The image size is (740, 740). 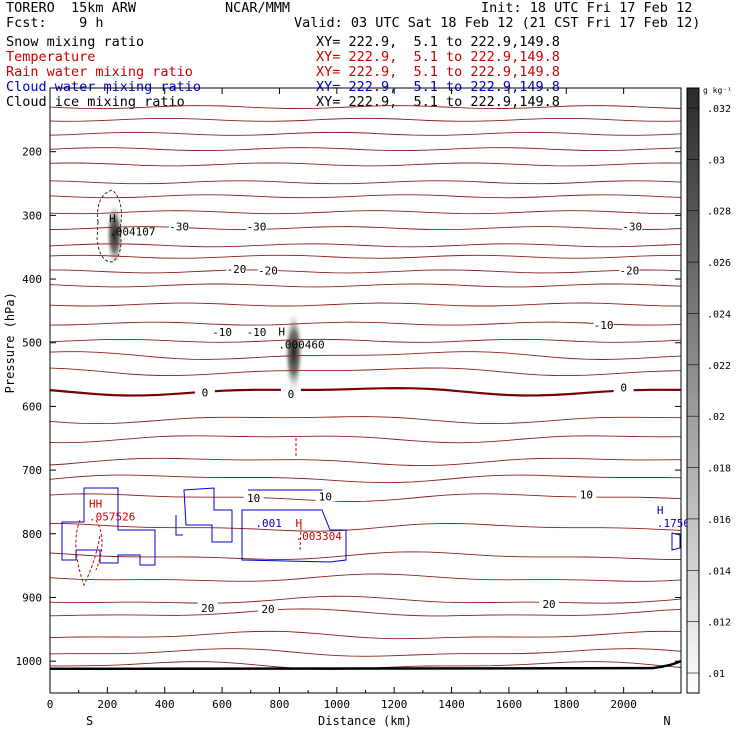 I want to click on y-tick-label: 1000, so click(x=29, y=661).